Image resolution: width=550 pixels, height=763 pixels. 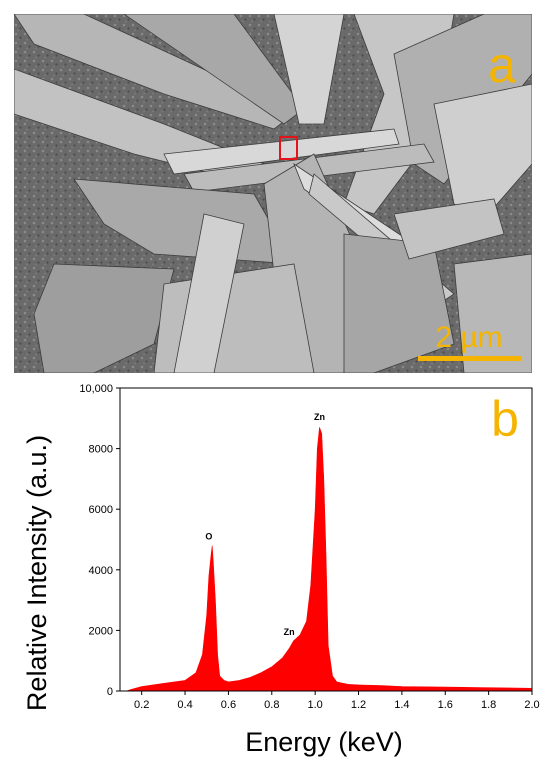 What do you see at coordinates (208, 537) in the screenshot?
I see `peak-label: O` at bounding box center [208, 537].